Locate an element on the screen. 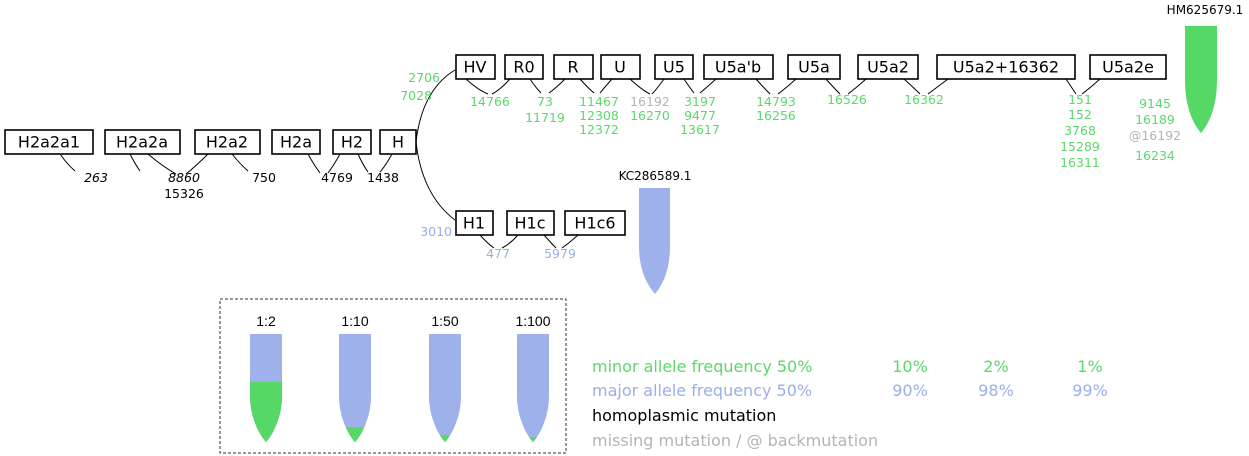  dilution-ratio-label: 1:2 is located at coordinates (266, 321).